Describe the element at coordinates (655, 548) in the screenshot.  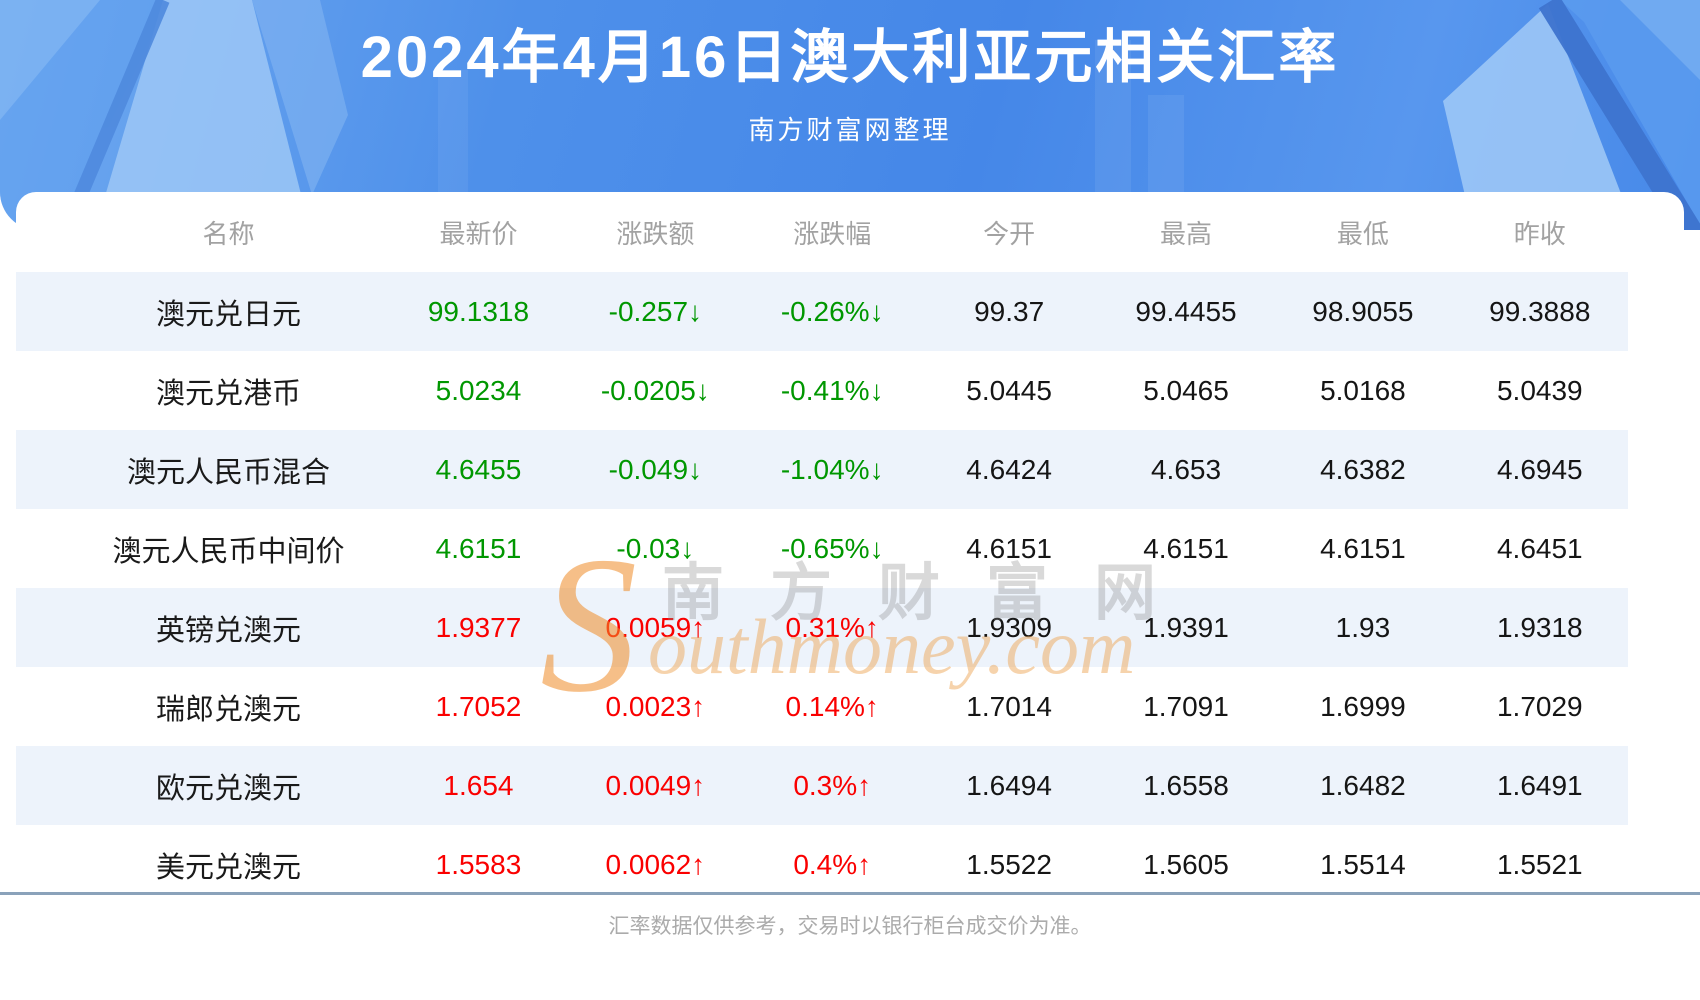
I see `change-amount: -0.03↓` at that location.